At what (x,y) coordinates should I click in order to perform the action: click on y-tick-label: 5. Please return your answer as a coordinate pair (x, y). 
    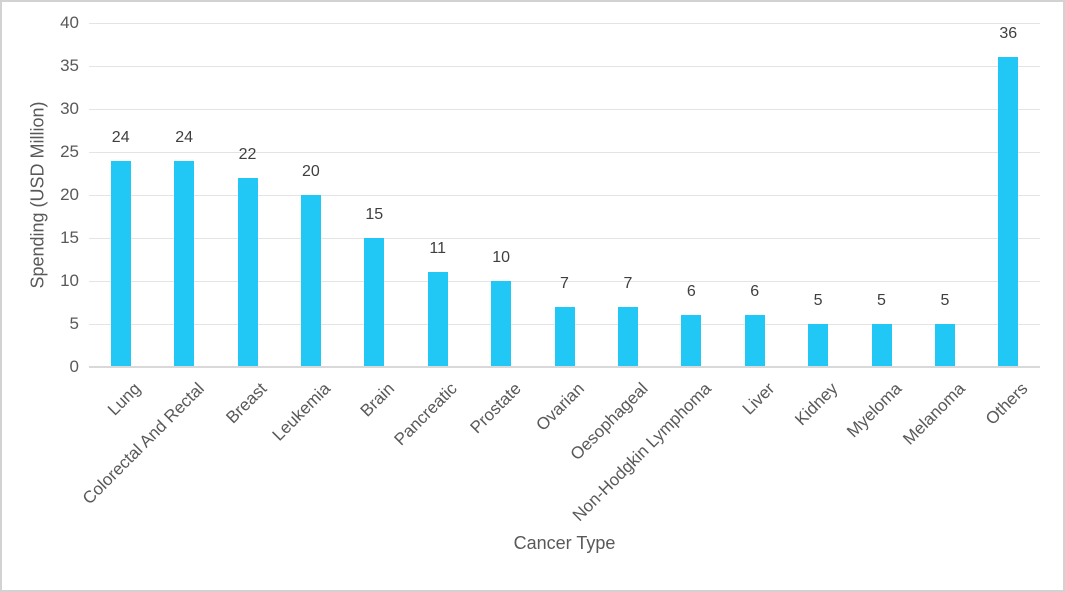
    Looking at the image, I should click on (74, 323).